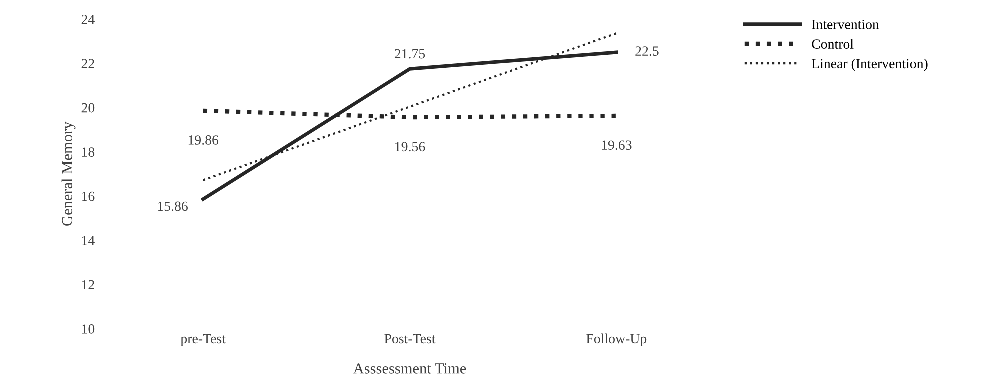 This screenshot has height=387, width=1000. What do you see at coordinates (203, 340) in the screenshot?
I see `x-tick-label: pre-Test` at bounding box center [203, 340].